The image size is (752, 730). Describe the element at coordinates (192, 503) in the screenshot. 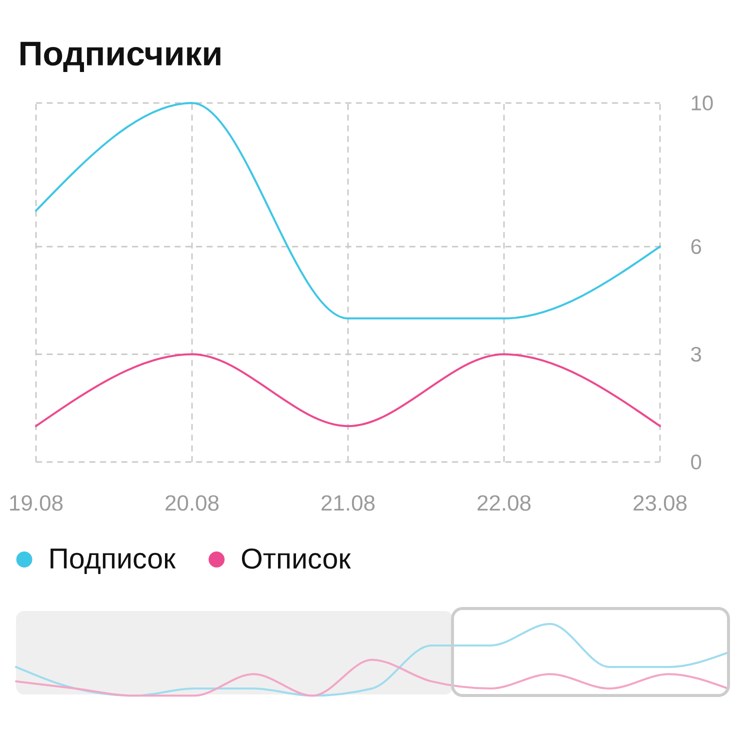

I see `x-tick-label: 20.08` at that location.